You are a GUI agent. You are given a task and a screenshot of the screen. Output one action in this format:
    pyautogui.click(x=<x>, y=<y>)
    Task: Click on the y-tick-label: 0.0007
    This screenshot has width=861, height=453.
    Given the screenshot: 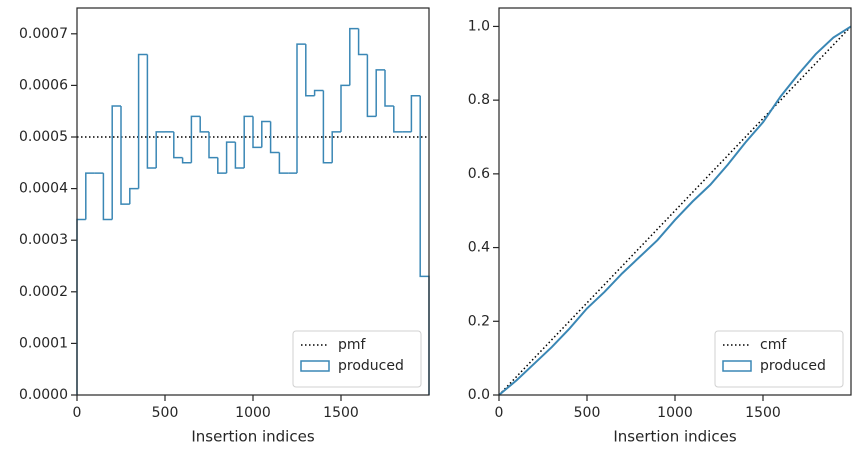 What is the action you would take?
    pyautogui.click(x=43, y=34)
    